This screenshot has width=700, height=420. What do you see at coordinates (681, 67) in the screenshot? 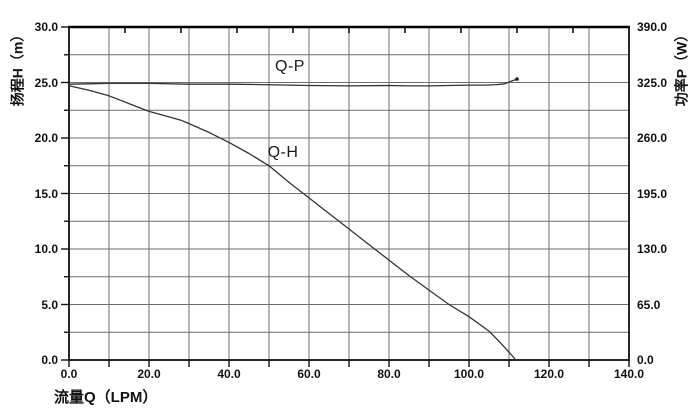
I see `y-right-axis-title-text: 功率P（W）` at bounding box center [681, 67].